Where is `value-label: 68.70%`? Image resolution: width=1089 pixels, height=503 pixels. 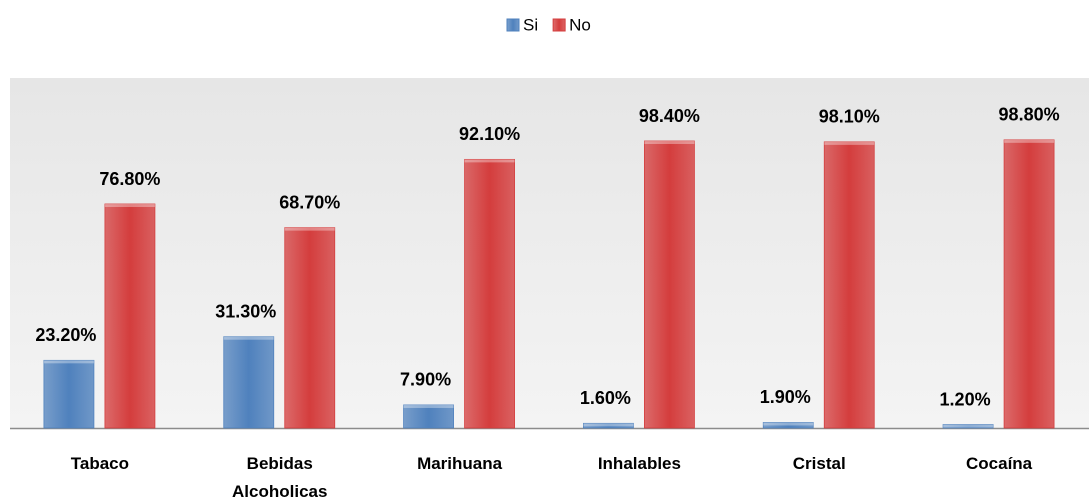
value-label: 68.70% is located at coordinates (309, 202).